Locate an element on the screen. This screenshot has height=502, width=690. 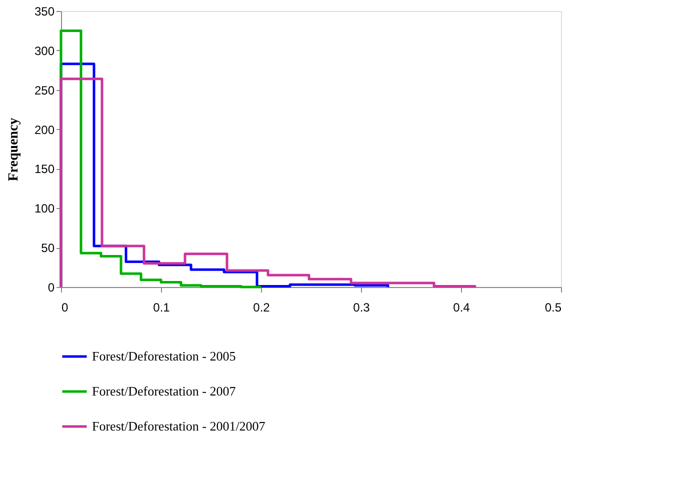
y-tick-label: 350 is located at coordinates (44, 11).